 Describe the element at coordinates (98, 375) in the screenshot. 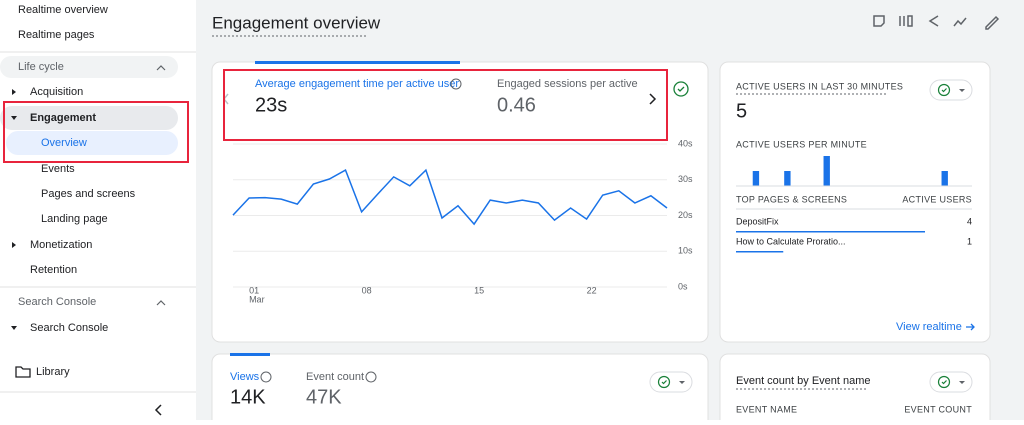

I see `library-bg` at that location.